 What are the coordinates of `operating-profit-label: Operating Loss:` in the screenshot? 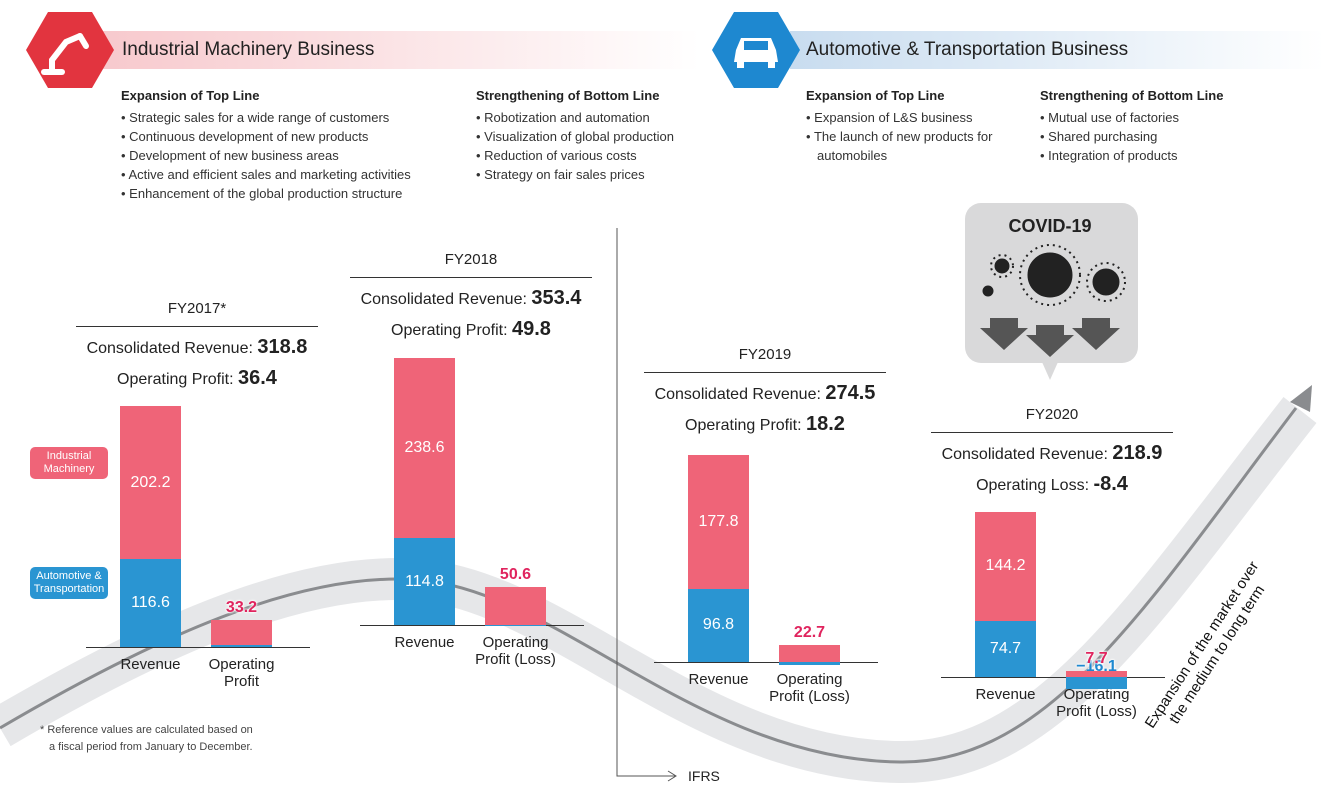 It's located at (1033, 485).